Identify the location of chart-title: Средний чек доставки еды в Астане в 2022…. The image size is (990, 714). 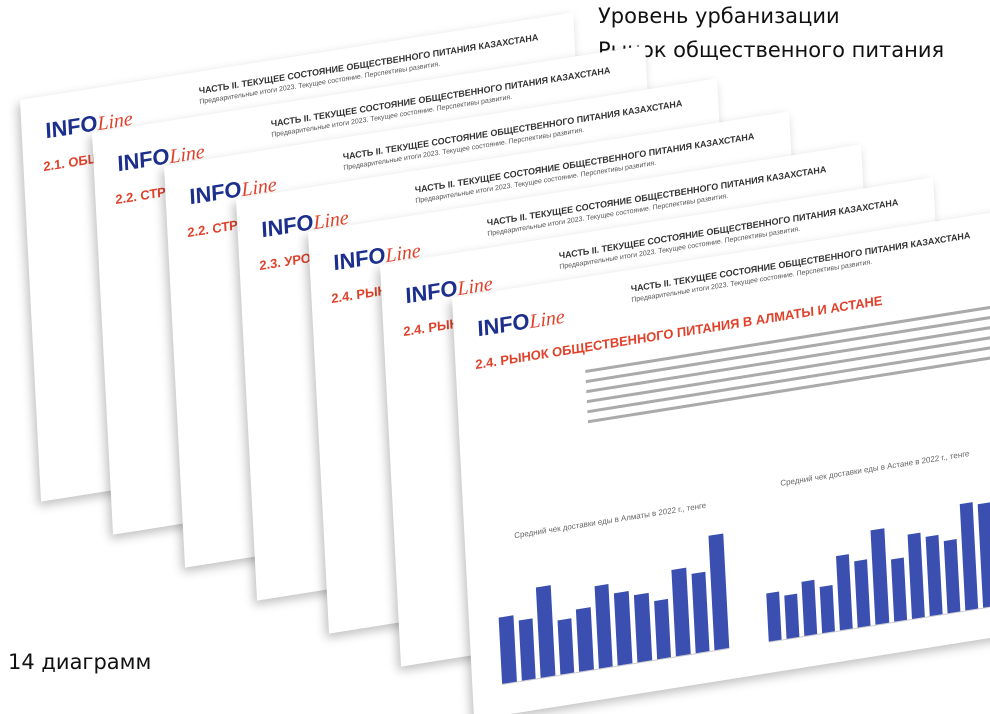
(875, 468).